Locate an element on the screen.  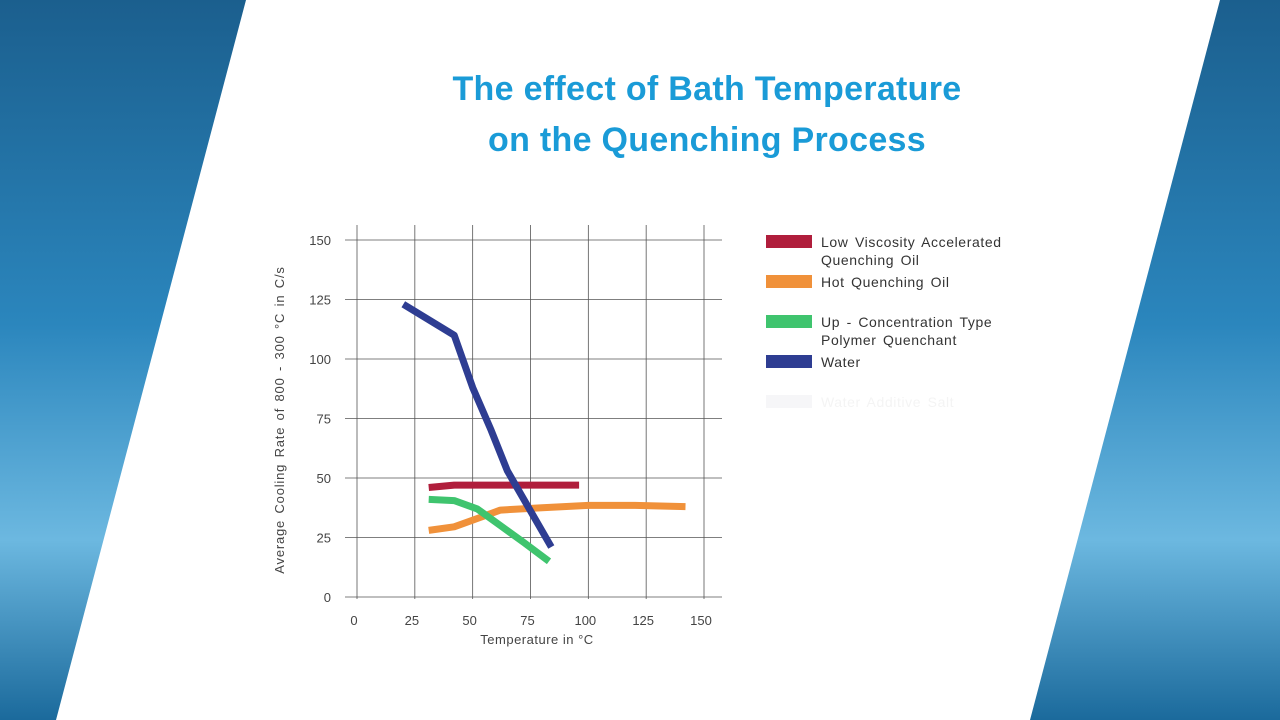
legend-item-water-additive-salt: Water Additive Salt is located at coordinates (903, 402).